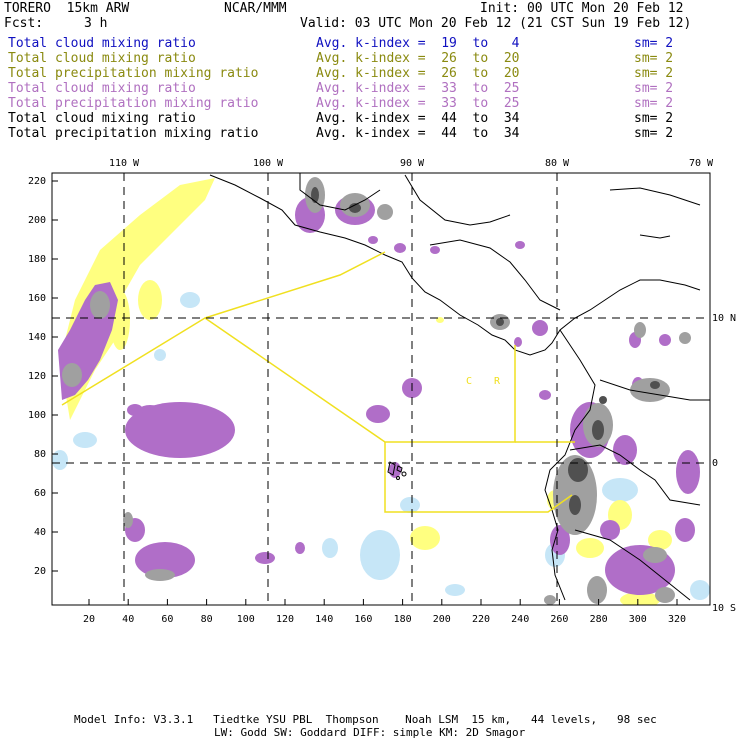  Describe the element at coordinates (677, 619) in the screenshot. I see `bottom-tick-label: 320` at that location.